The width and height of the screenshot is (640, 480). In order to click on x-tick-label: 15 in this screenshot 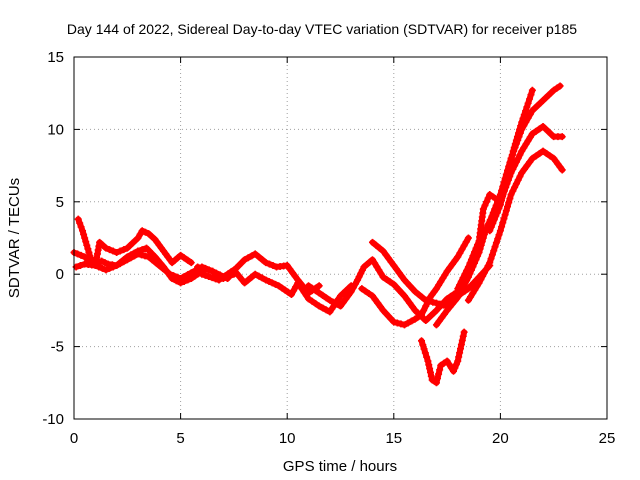, I will do `click(393, 438)`.